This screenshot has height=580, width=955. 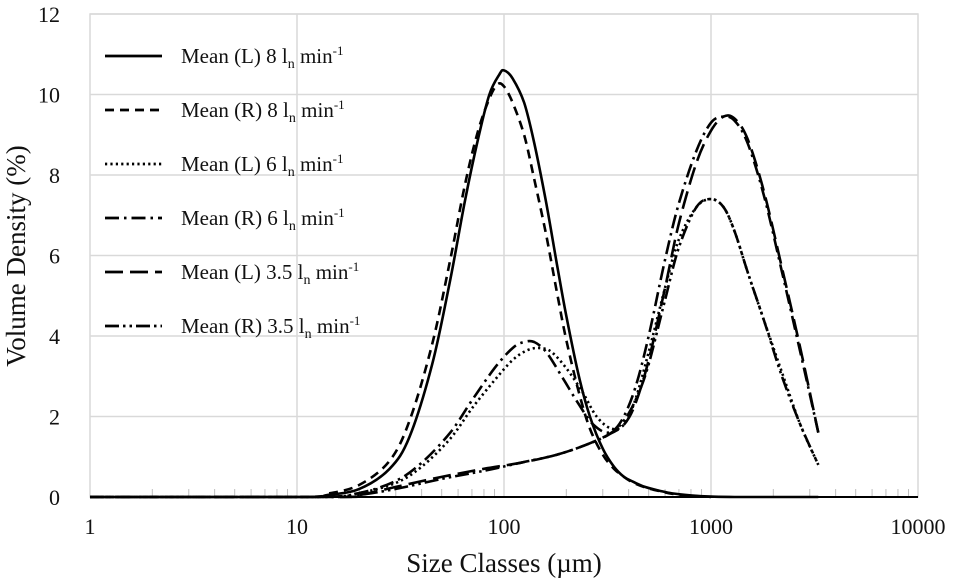 I want to click on y-tick-label: 4, so click(x=54, y=336).